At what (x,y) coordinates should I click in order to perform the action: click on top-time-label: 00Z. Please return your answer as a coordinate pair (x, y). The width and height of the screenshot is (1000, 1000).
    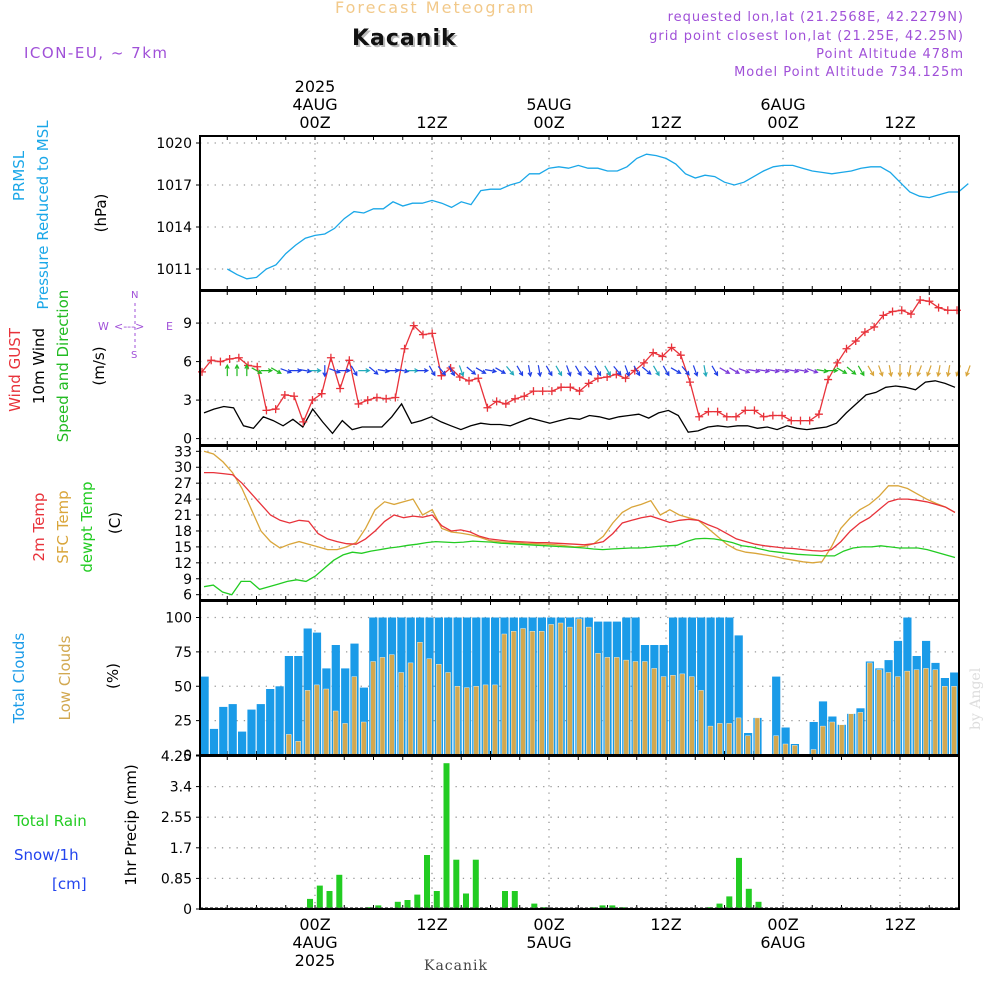
    Looking at the image, I should click on (782, 122).